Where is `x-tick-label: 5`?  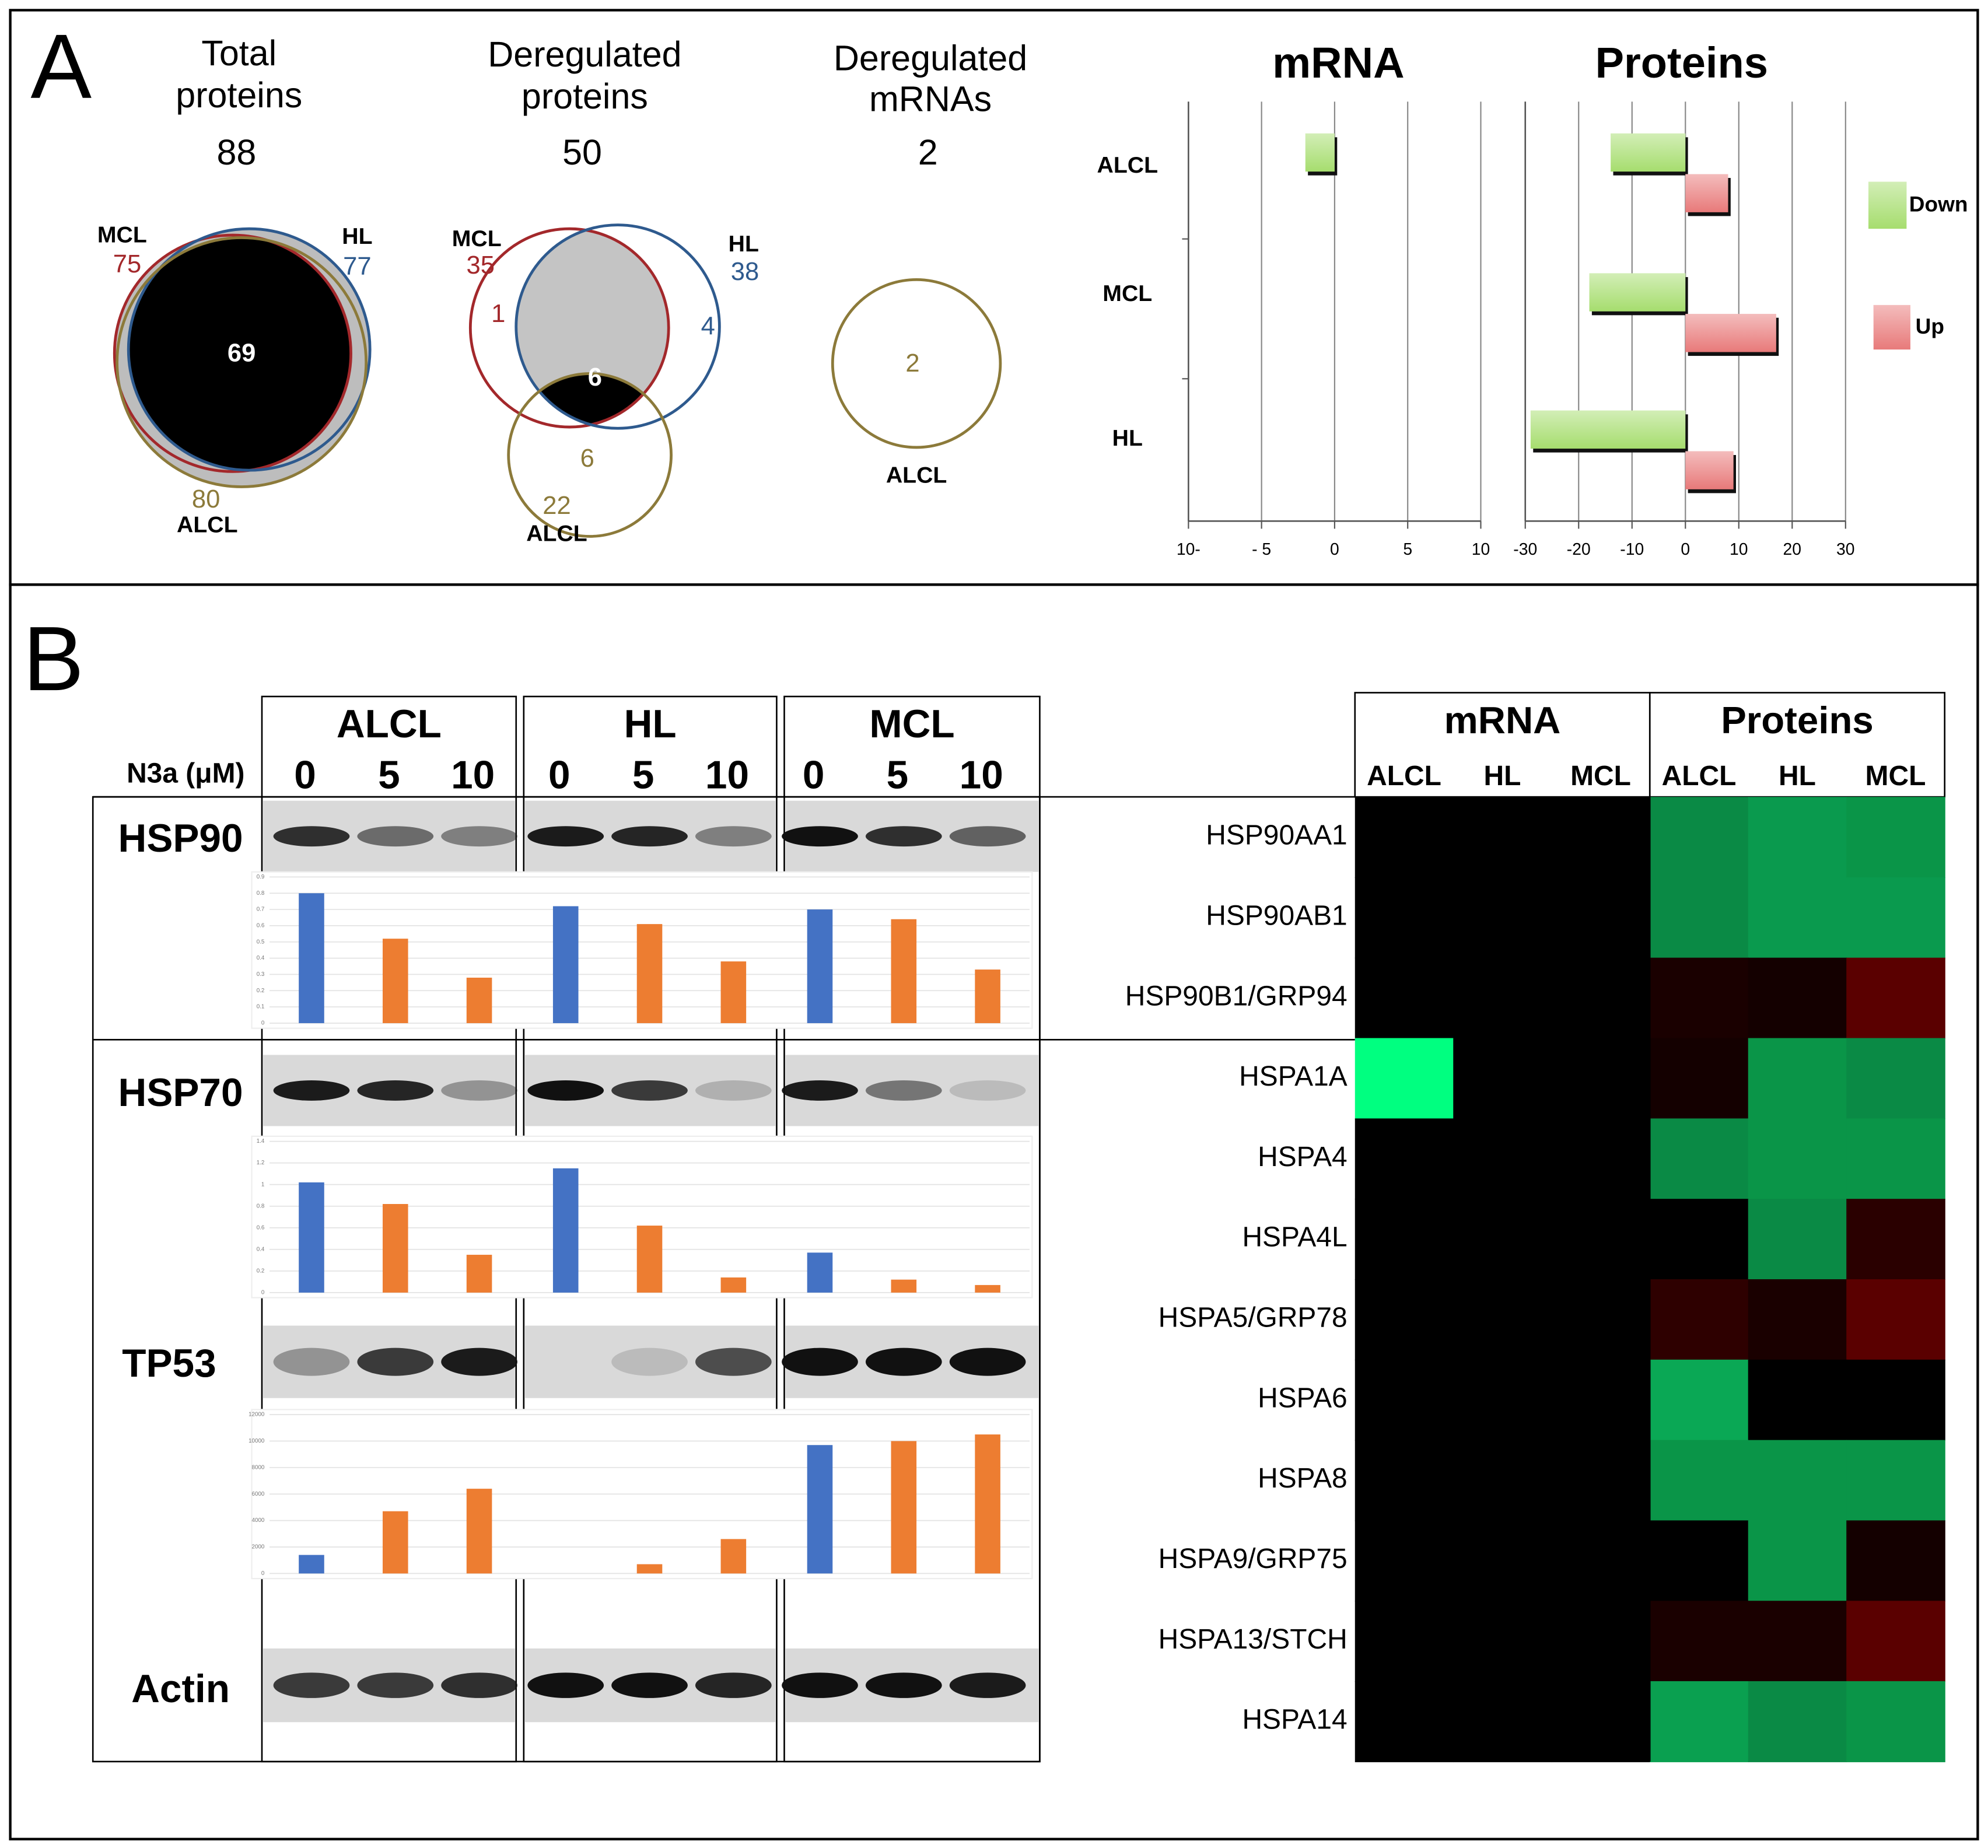
x-tick-label: 5 is located at coordinates (1407, 549).